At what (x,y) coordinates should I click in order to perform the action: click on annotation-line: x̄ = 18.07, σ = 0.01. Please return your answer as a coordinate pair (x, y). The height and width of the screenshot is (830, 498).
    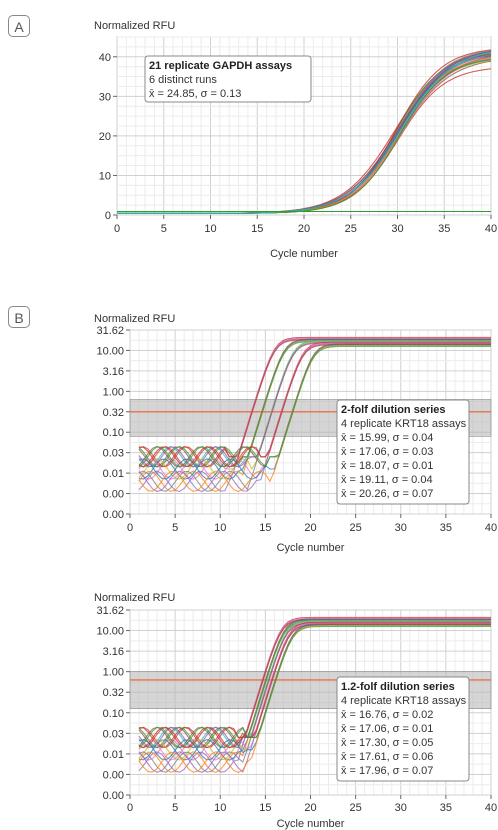
    Looking at the image, I should click on (387, 466).